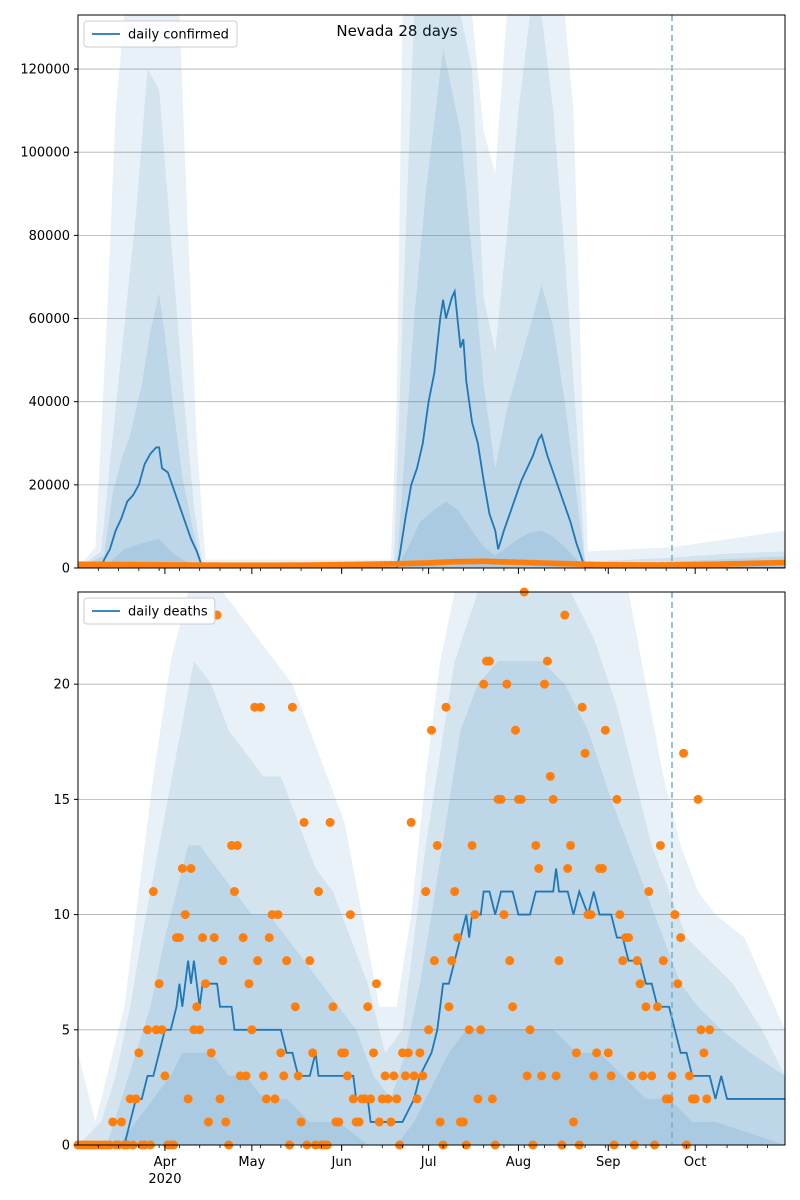  What do you see at coordinates (49, 236) in the screenshot?
I see `y-tick-label: 80000` at bounding box center [49, 236].